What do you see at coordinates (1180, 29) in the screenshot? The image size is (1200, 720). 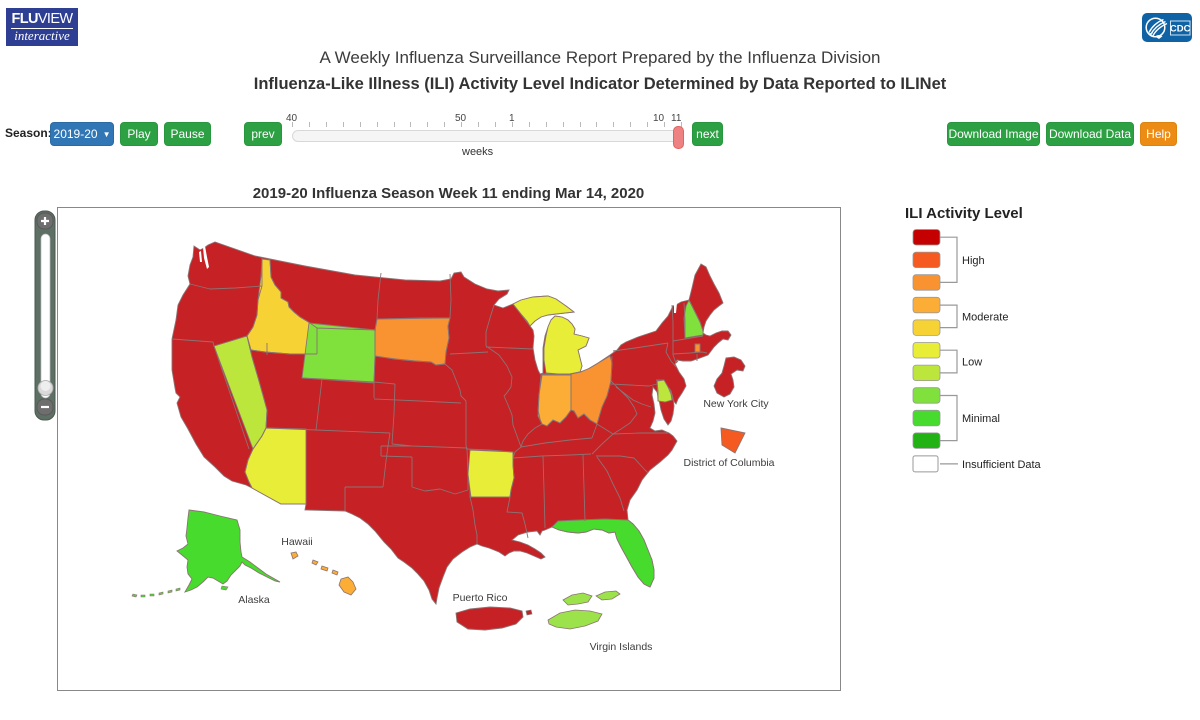 I see `svg-text: CDC` at bounding box center [1180, 29].